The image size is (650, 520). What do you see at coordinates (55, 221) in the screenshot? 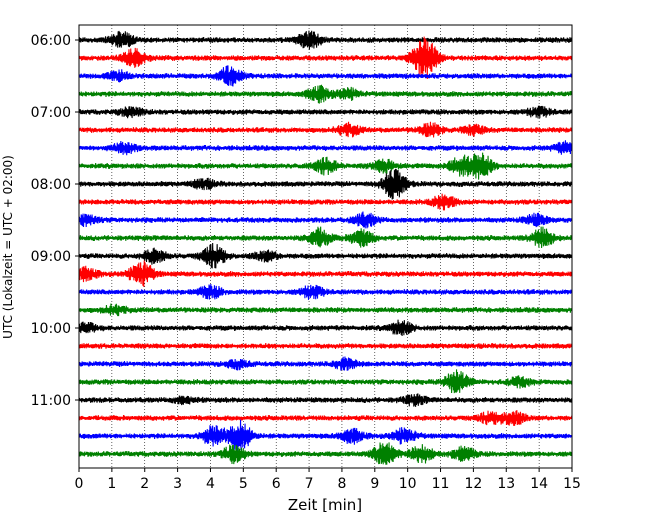
I see `y-axis-ticks: 06:00 07:00 08:00 09:00 10:00 11:00` at bounding box center [55, 221].